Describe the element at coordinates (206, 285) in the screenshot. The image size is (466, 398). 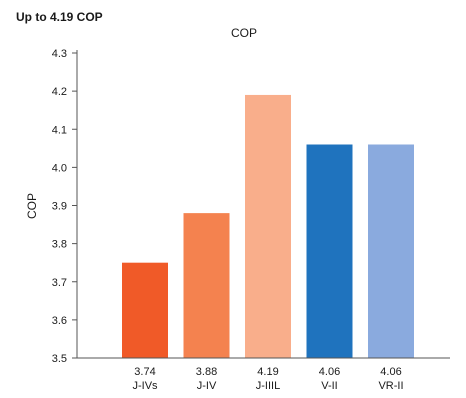
I see `bar-j-iv` at that location.